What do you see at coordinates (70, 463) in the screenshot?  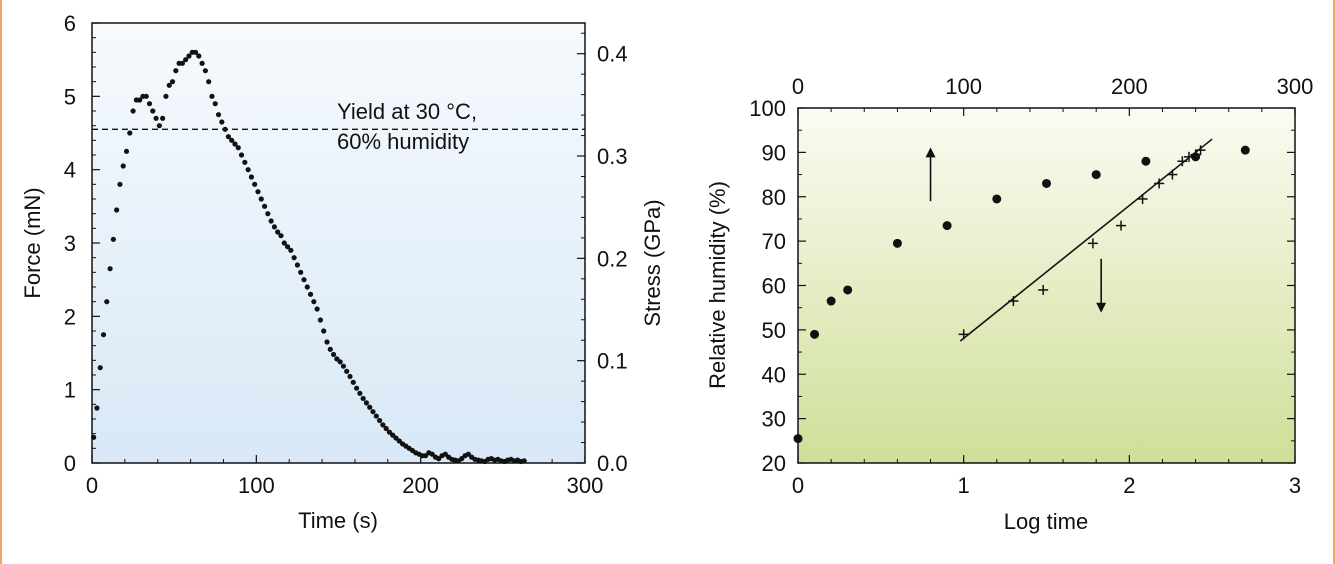 I see `force-y-tick-label: 0` at bounding box center [70, 463].